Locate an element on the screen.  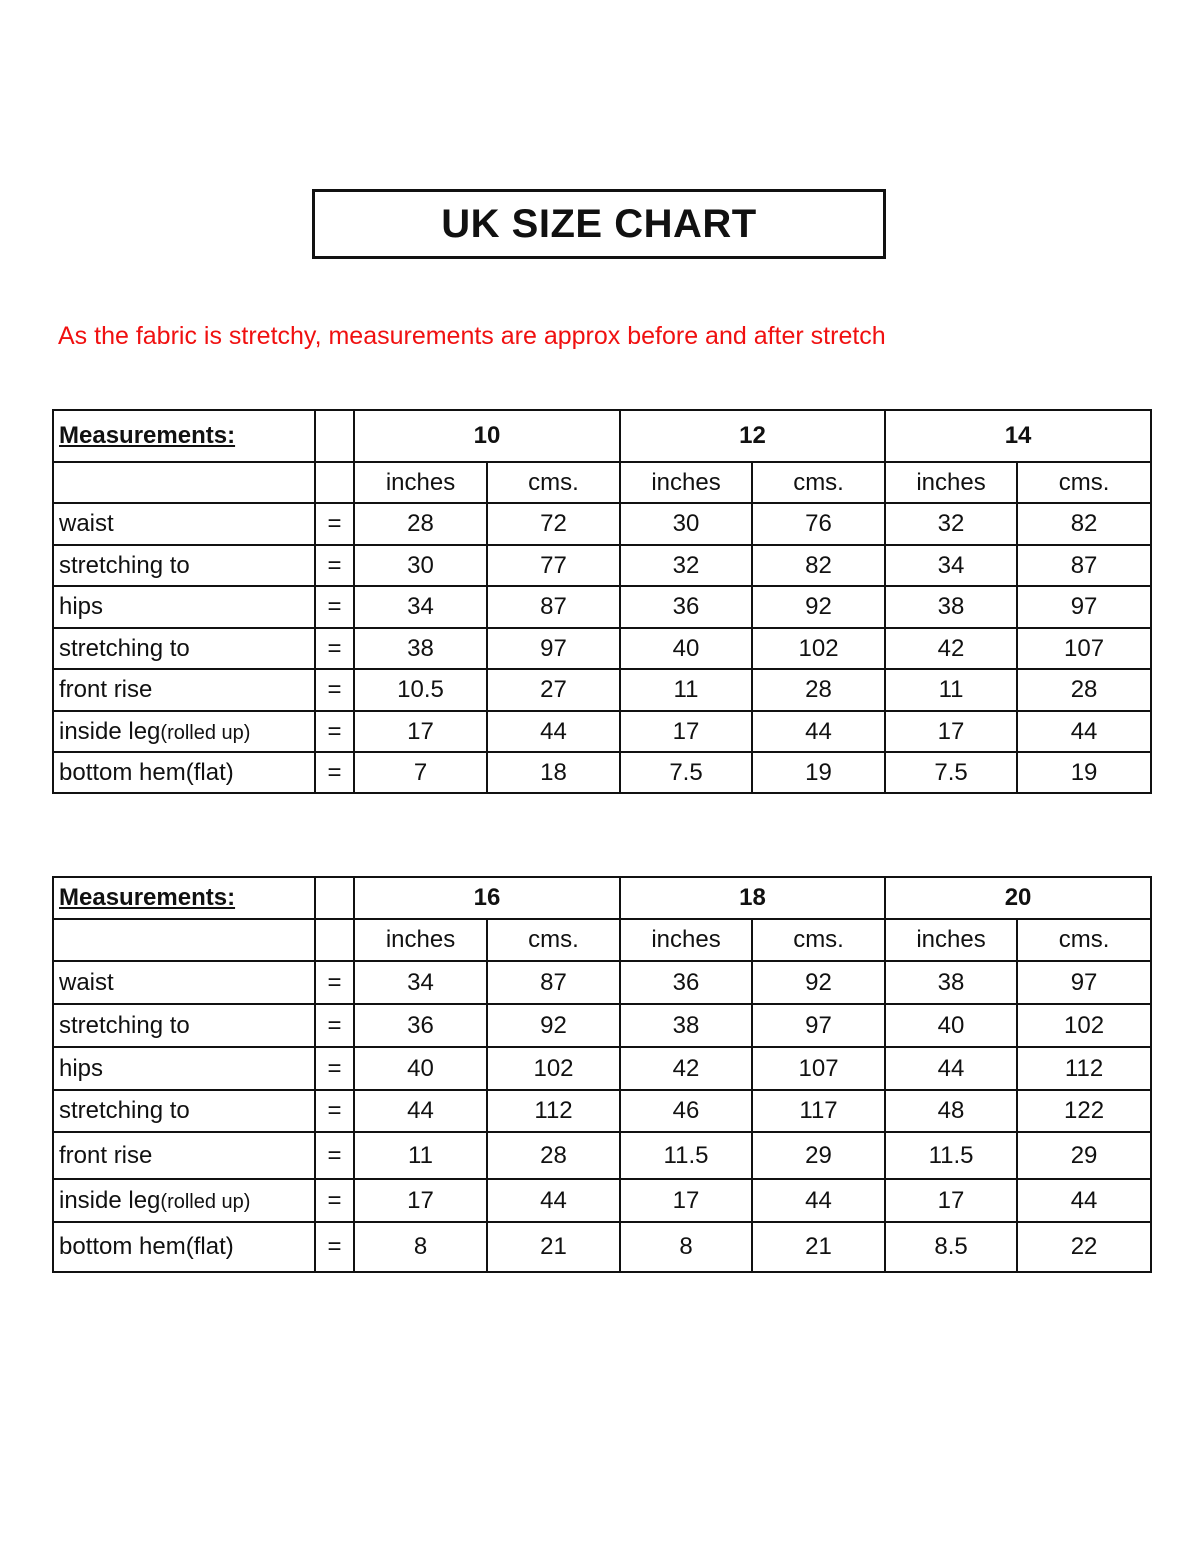
table-row: stretching to = 44 112 46 117 48 122 is located at coordinates (602, 1111).